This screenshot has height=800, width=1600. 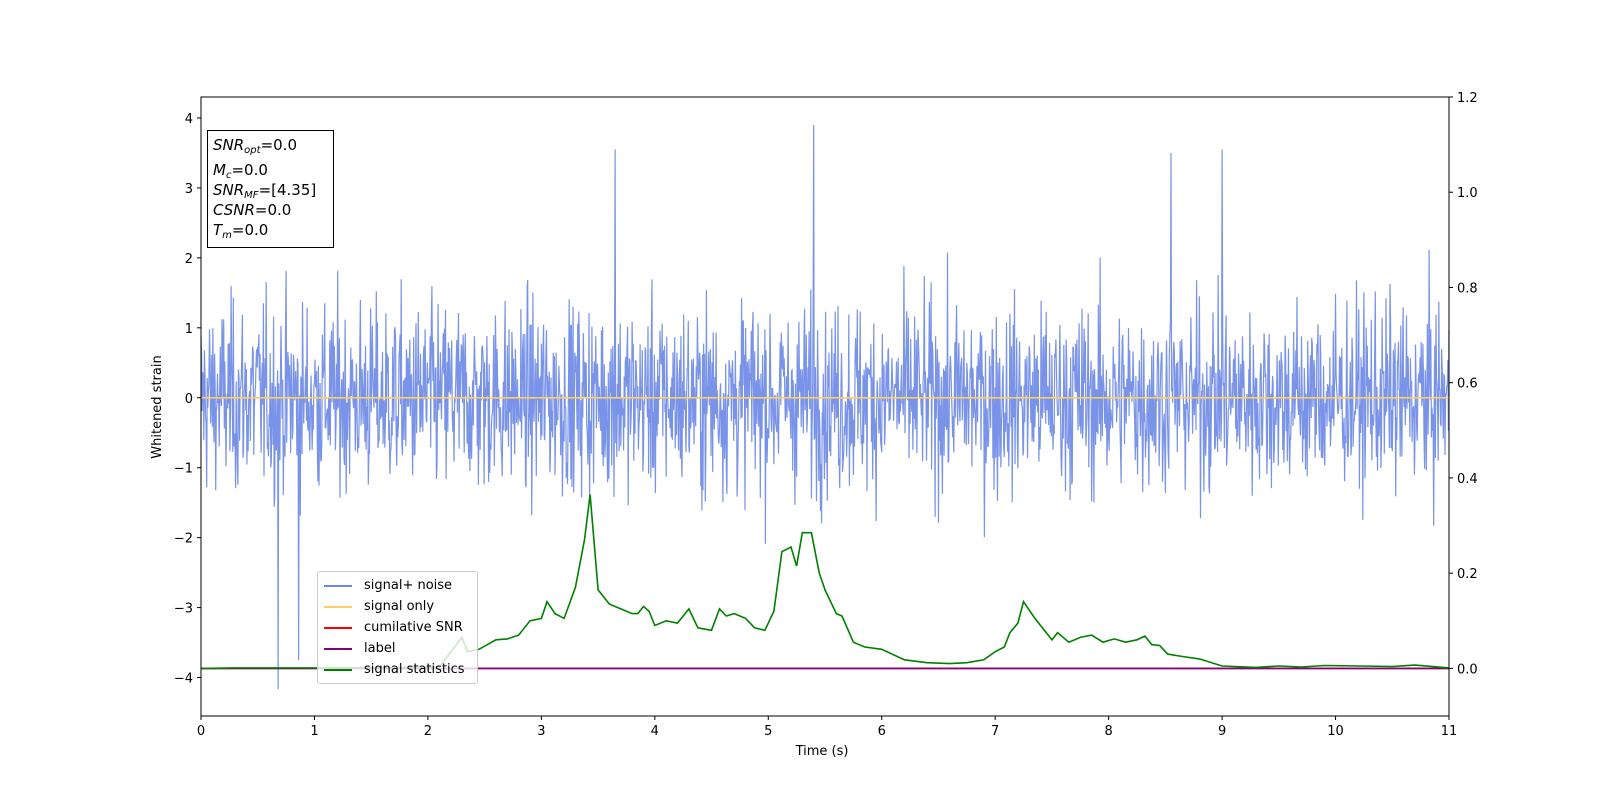 What do you see at coordinates (183, 609) in the screenshot?
I see `y-tick-label: −3` at bounding box center [183, 609].